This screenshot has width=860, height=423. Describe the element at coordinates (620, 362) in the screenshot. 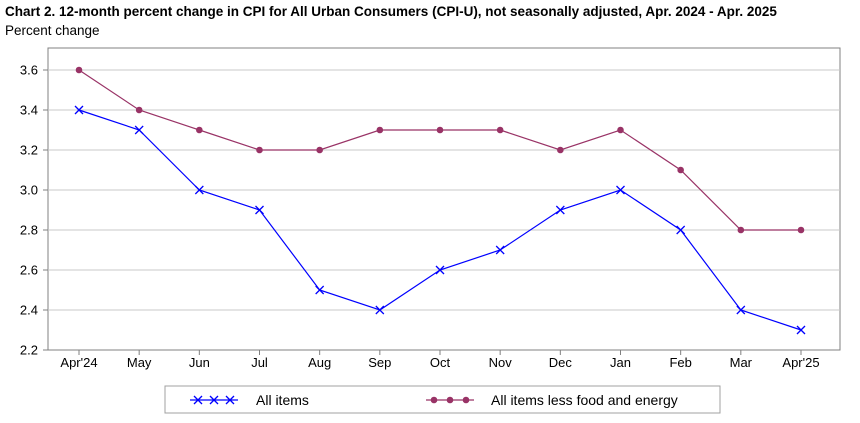

I see `x-tick-label: Jan` at that location.